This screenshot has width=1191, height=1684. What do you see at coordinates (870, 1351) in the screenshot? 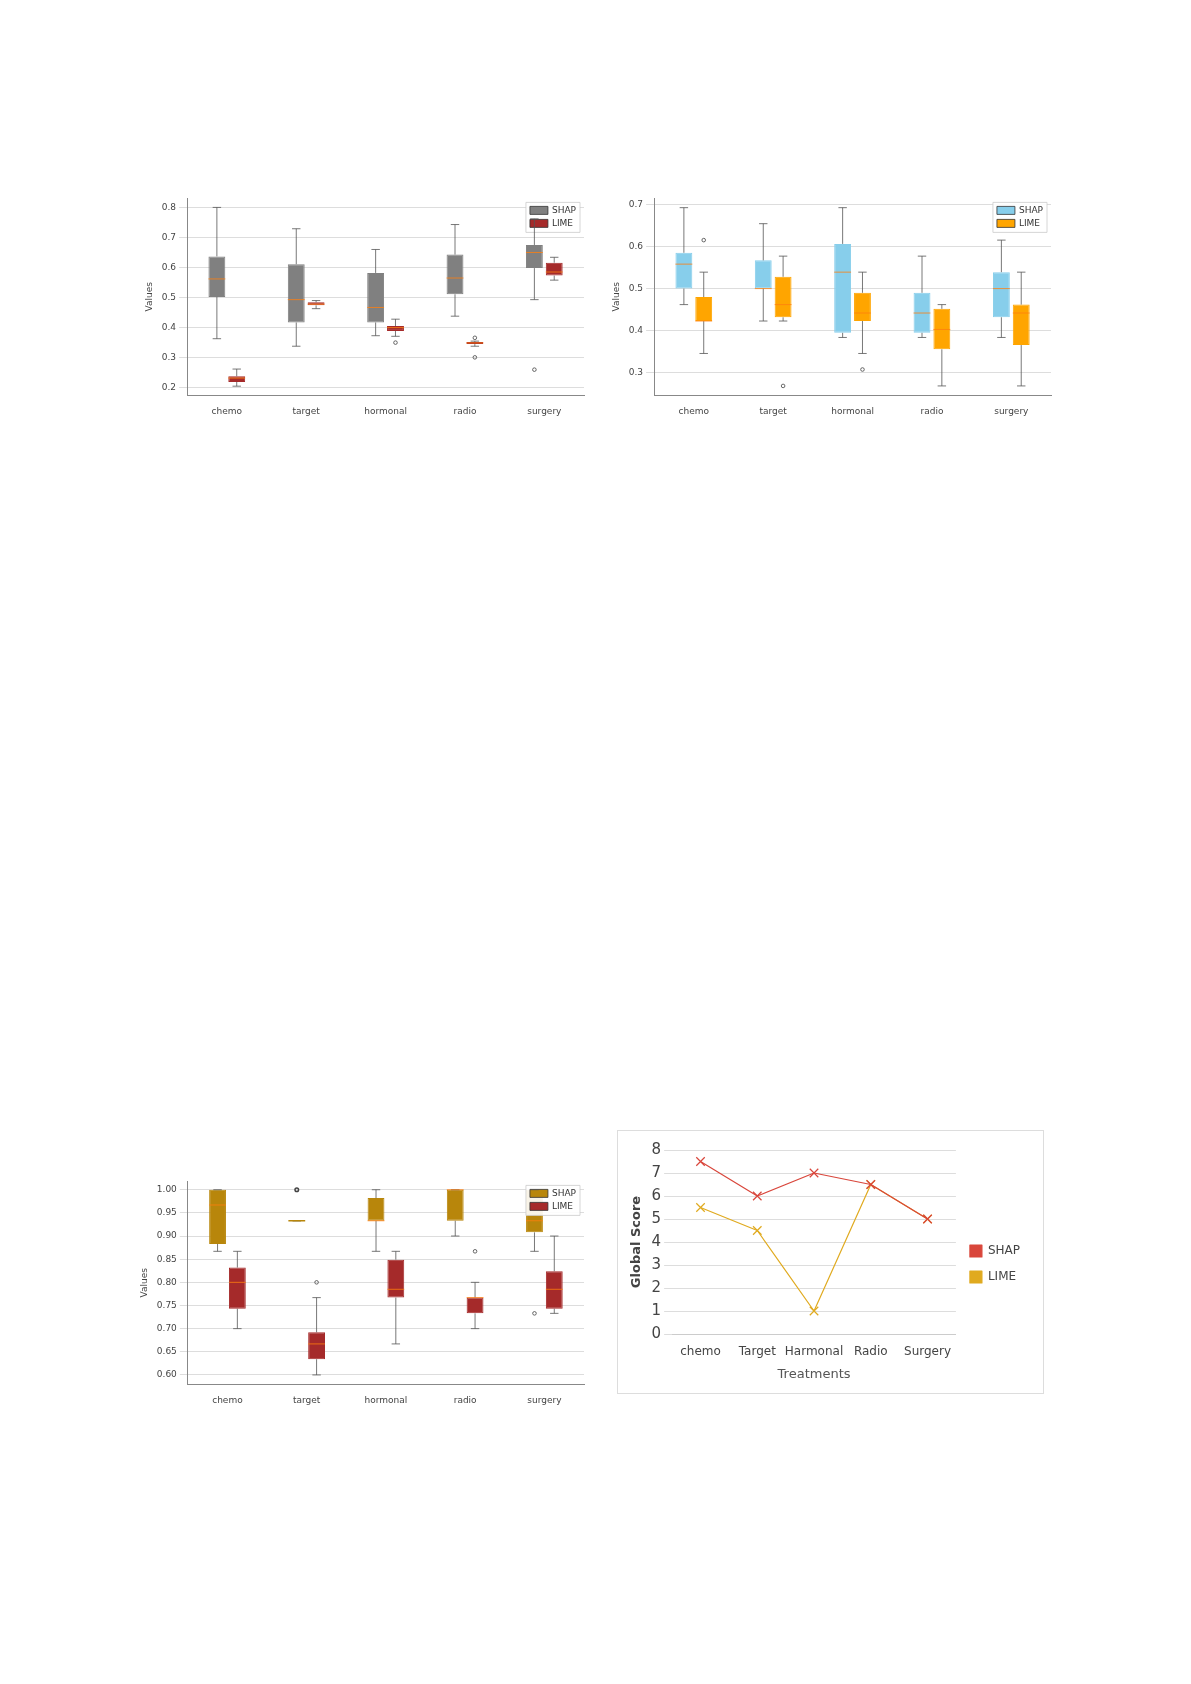
I see `x-tick-label: Radio` at bounding box center [870, 1351].